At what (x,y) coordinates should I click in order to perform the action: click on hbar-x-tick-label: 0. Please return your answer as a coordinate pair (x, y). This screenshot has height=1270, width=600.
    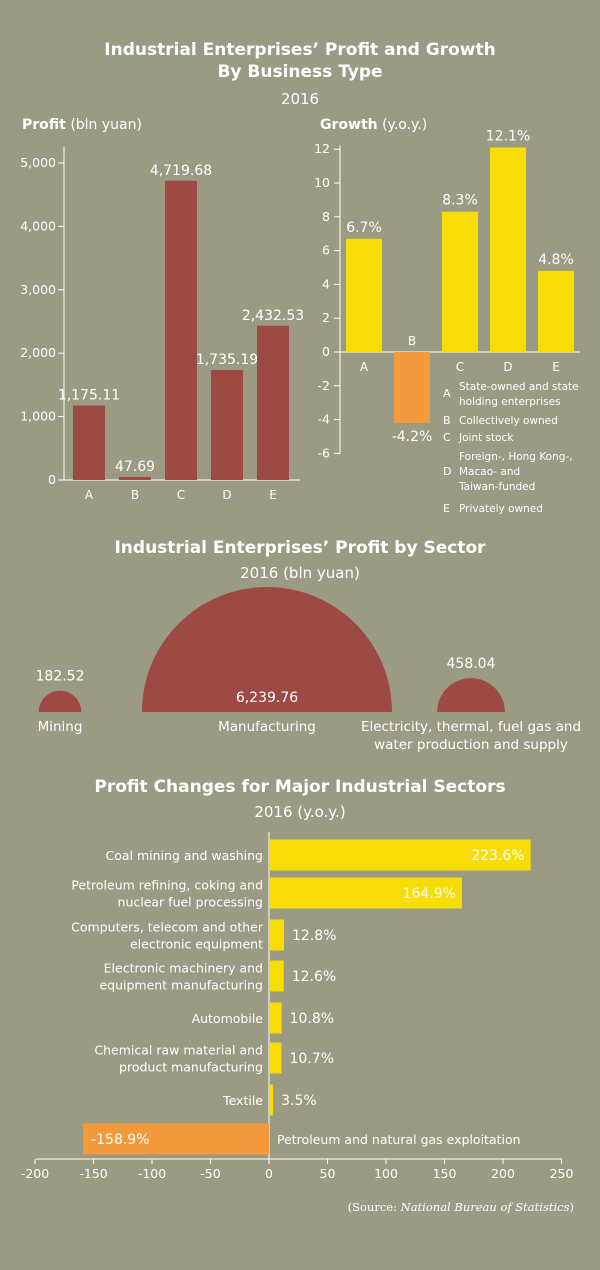
    Looking at the image, I should click on (269, 1173).